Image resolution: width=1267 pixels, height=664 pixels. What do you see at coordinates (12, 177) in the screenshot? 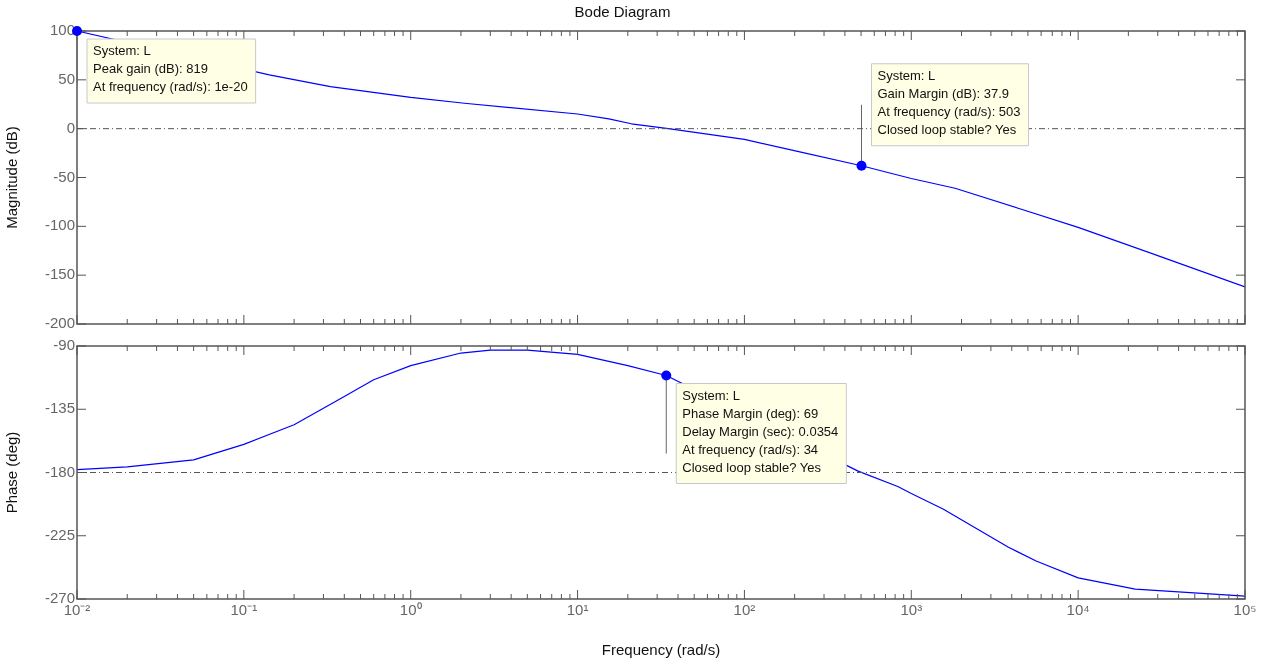
I see `y-axis-title: Magnitude (dB)` at bounding box center [12, 177].